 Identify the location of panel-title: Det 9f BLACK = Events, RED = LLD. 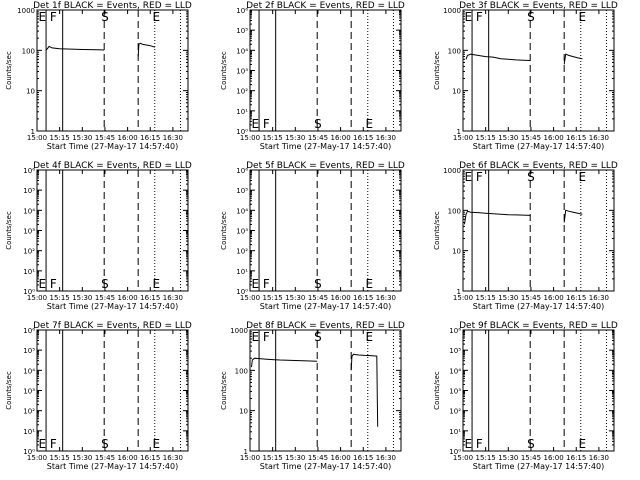
(538, 326).